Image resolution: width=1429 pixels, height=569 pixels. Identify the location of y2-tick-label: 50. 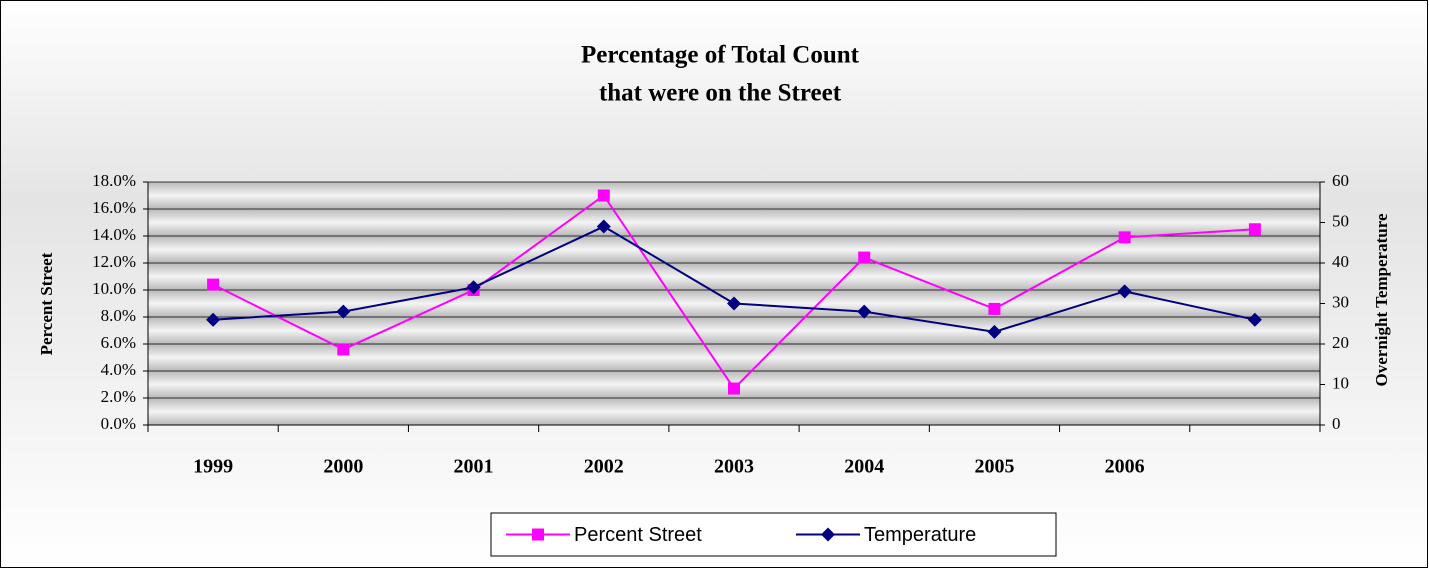
(1340, 220).